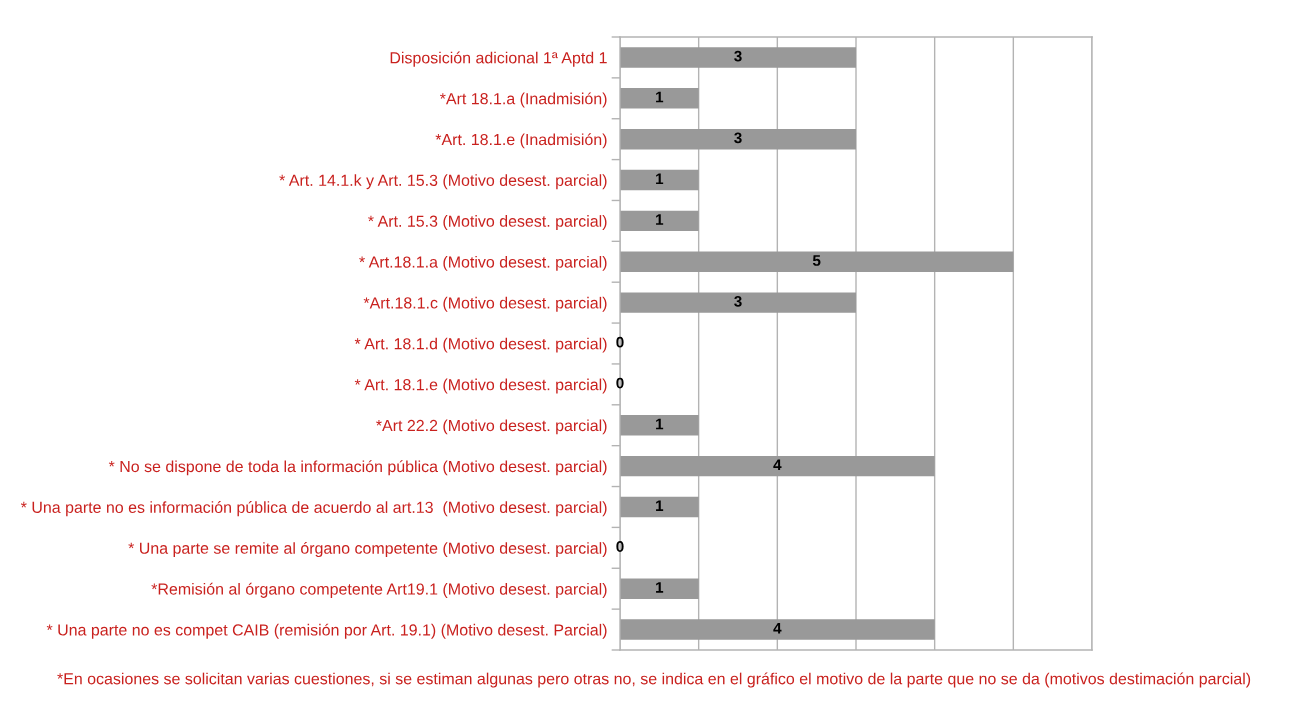 The width and height of the screenshot is (1294, 712). Describe the element at coordinates (498, 59) in the screenshot. I see `y-tick-label: Disposición adicional 1ª Aptd 1` at that location.